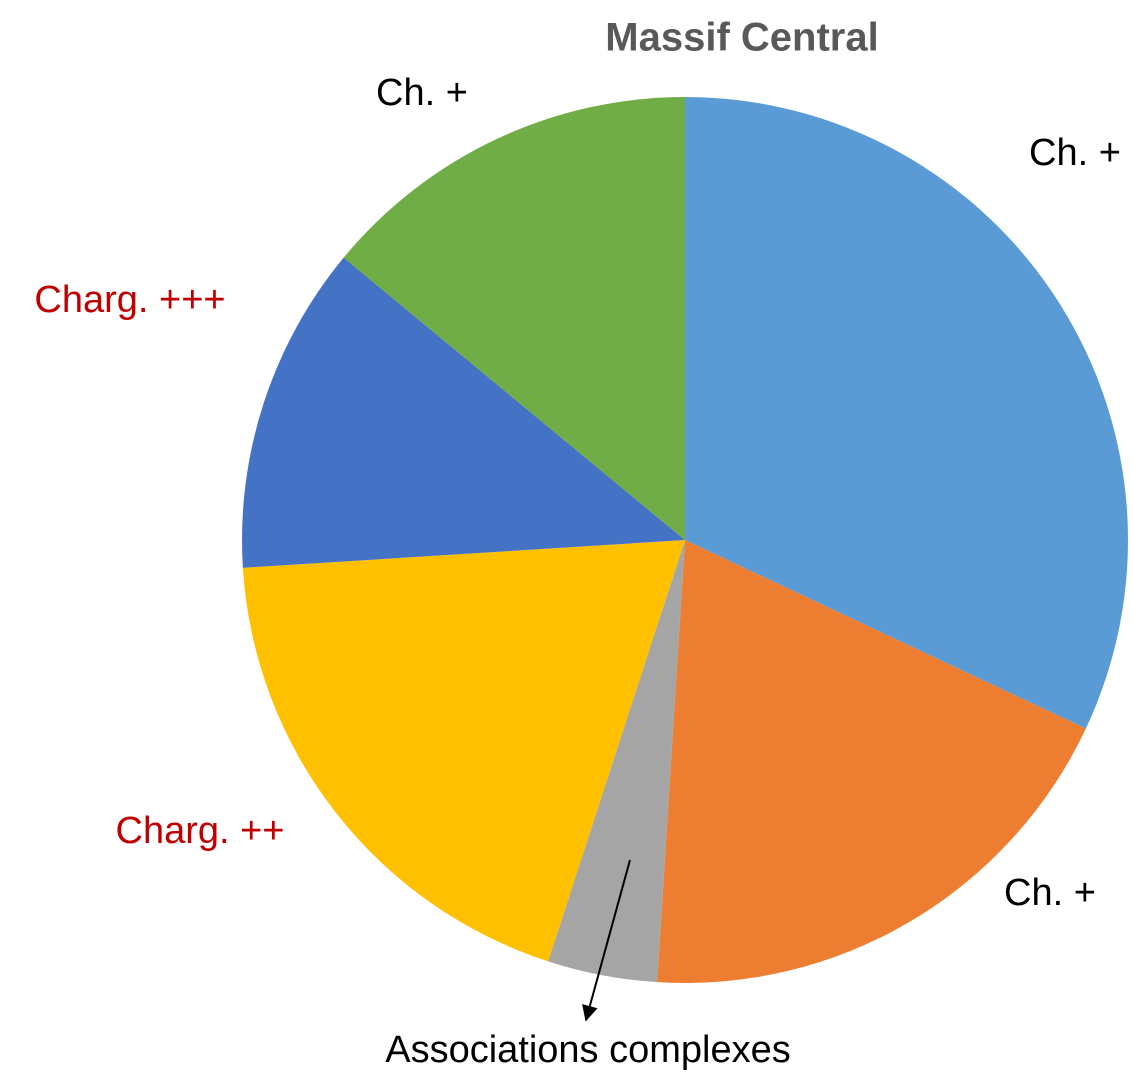 The height and width of the screenshot is (1090, 1133). Describe the element at coordinates (741, 38) in the screenshot. I see `chart-title: Massif Central` at that location.